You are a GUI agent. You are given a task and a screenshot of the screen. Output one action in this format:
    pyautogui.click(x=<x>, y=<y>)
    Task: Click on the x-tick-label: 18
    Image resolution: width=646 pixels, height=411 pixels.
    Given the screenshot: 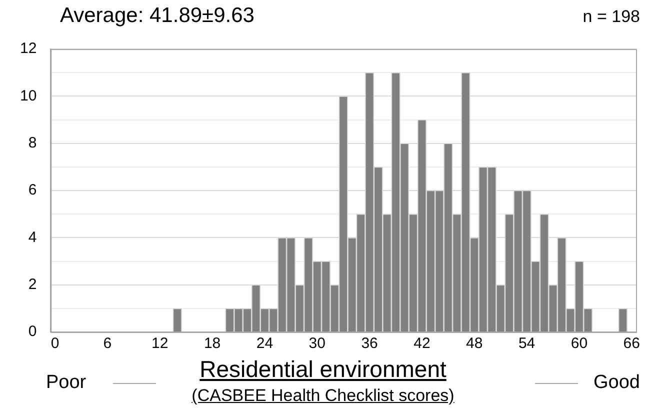 What is the action you would take?
    pyautogui.click(x=212, y=343)
    